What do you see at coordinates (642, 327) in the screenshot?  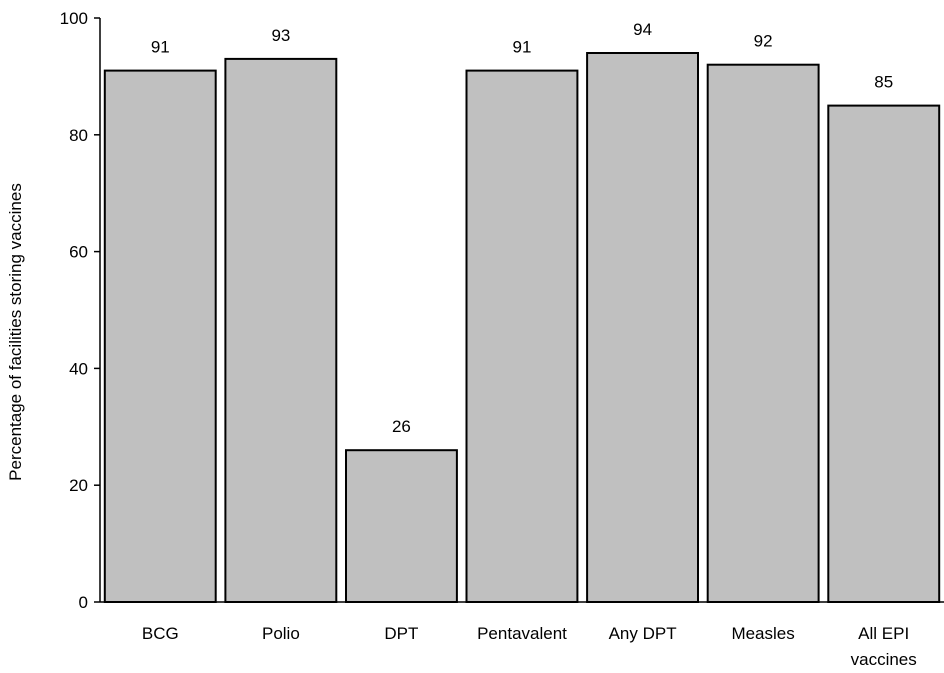 I see `bar-any-dpt` at bounding box center [642, 327].